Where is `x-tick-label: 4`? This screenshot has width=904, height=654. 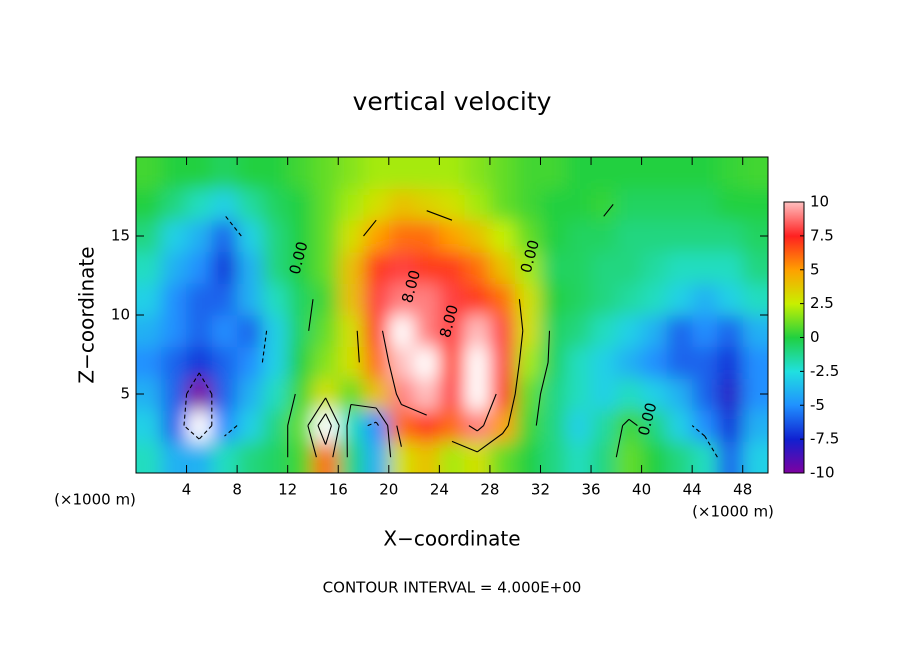
x-tick-label: 4 is located at coordinates (187, 490).